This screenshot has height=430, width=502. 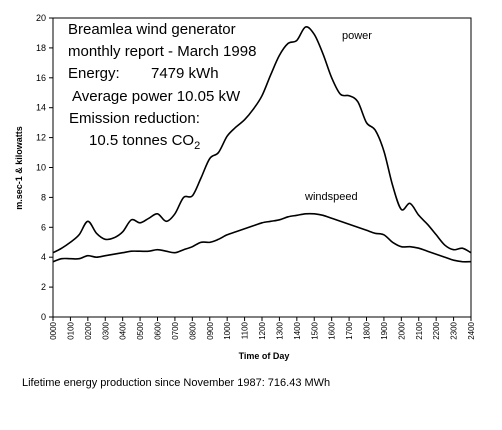 What do you see at coordinates (471, 330) in the screenshot?
I see `x-tick-label: 2400` at bounding box center [471, 330].